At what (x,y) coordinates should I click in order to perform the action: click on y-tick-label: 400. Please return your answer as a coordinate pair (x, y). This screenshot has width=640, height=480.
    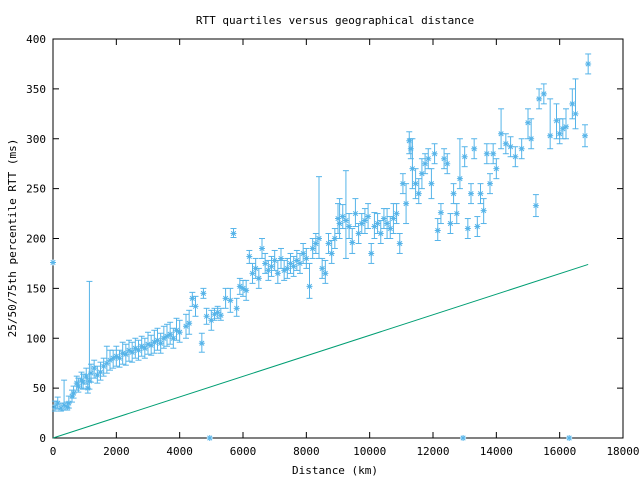
    Looking at the image, I should click on (36, 39).